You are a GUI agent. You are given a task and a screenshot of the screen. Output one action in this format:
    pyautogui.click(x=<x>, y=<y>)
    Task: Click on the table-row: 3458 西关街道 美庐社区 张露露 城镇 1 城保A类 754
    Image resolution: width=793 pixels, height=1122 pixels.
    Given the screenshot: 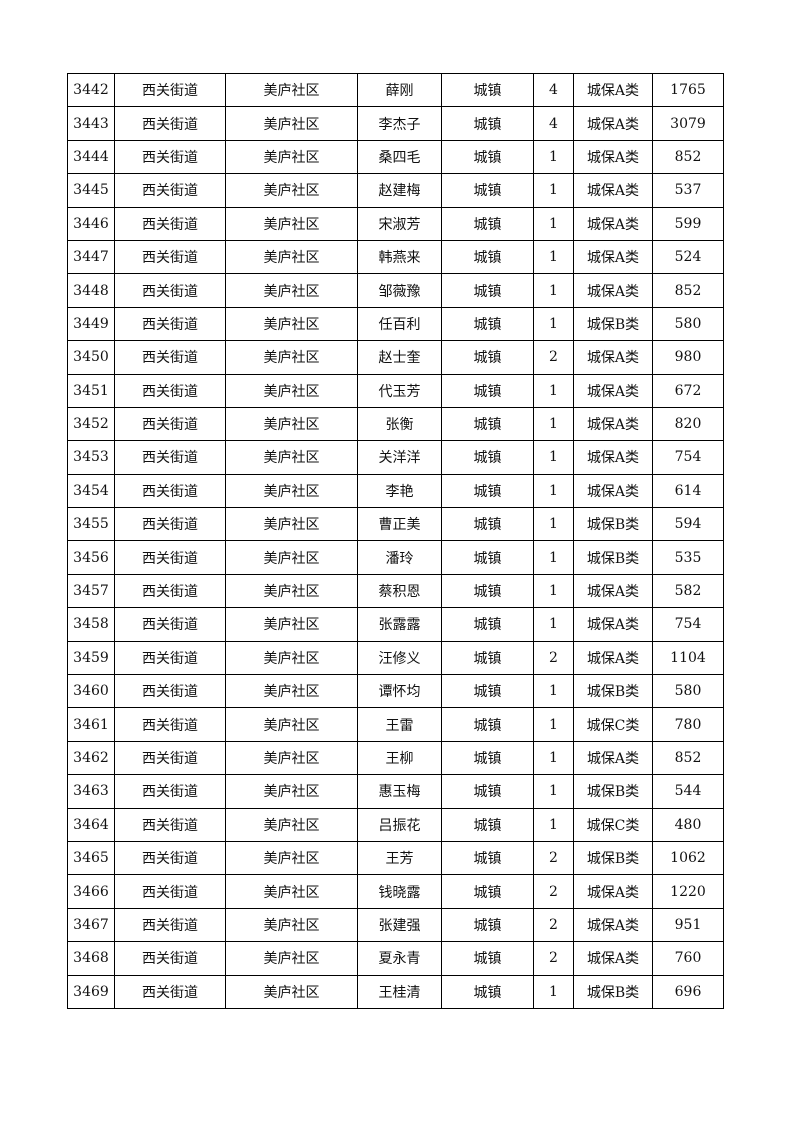 What is the action you would take?
    pyautogui.click(x=395, y=624)
    